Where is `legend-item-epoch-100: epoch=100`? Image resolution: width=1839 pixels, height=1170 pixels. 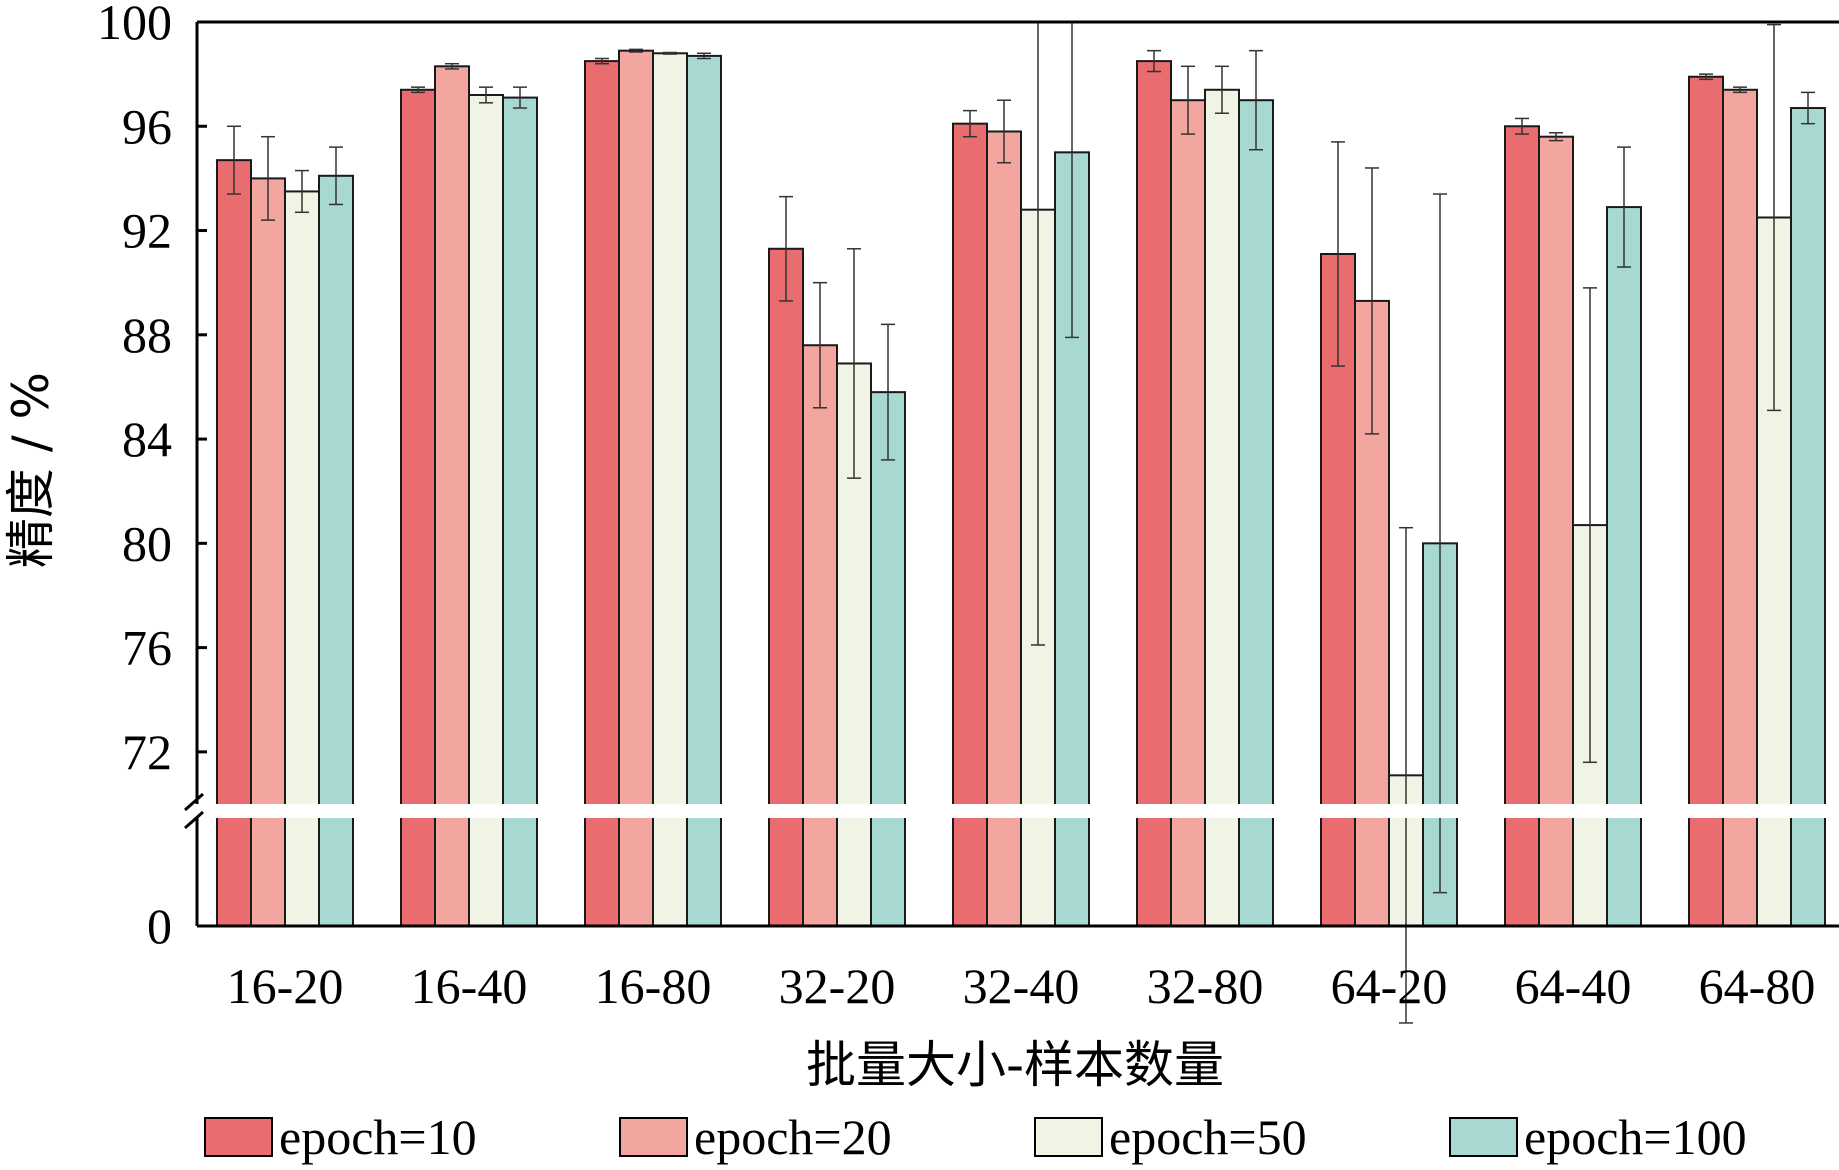
legend-item-epoch-100: epoch=100 is located at coordinates (1598, 1137).